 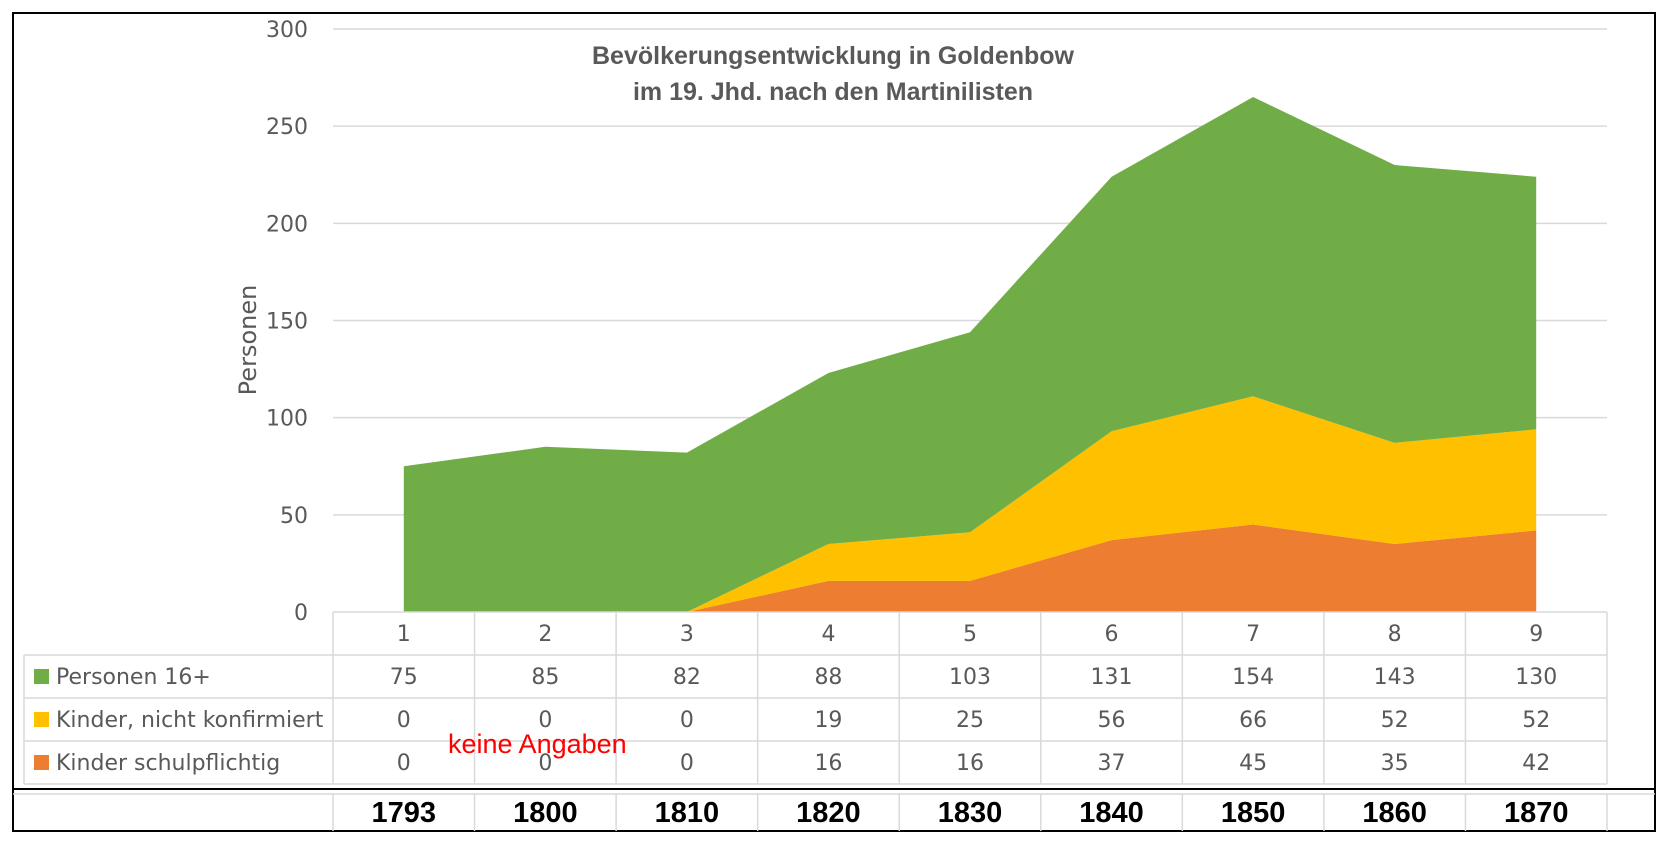 I want to click on area-series-kinder-schulpflichtig, so click(x=970, y=568).